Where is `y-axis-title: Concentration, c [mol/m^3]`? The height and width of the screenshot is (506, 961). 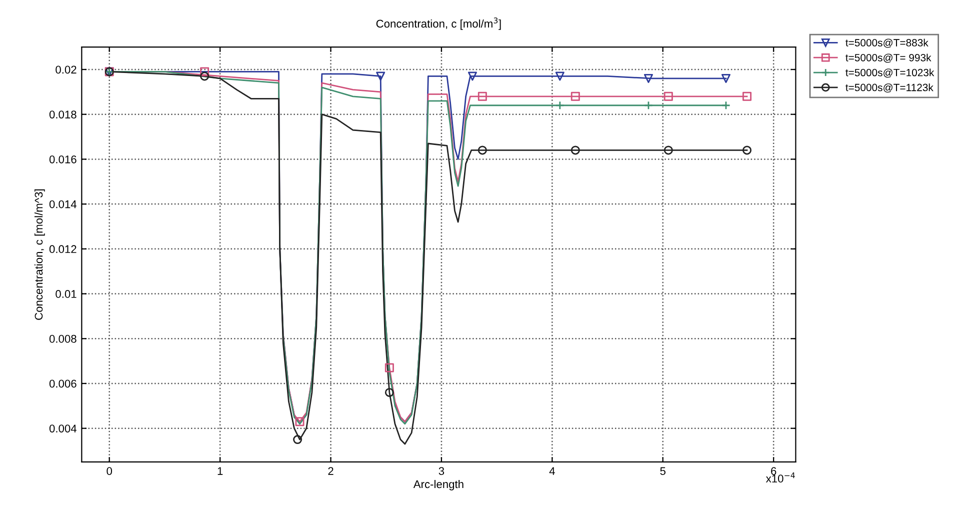
y-axis-title: Concentration, c [mol/m^3] is located at coordinates (39, 254).